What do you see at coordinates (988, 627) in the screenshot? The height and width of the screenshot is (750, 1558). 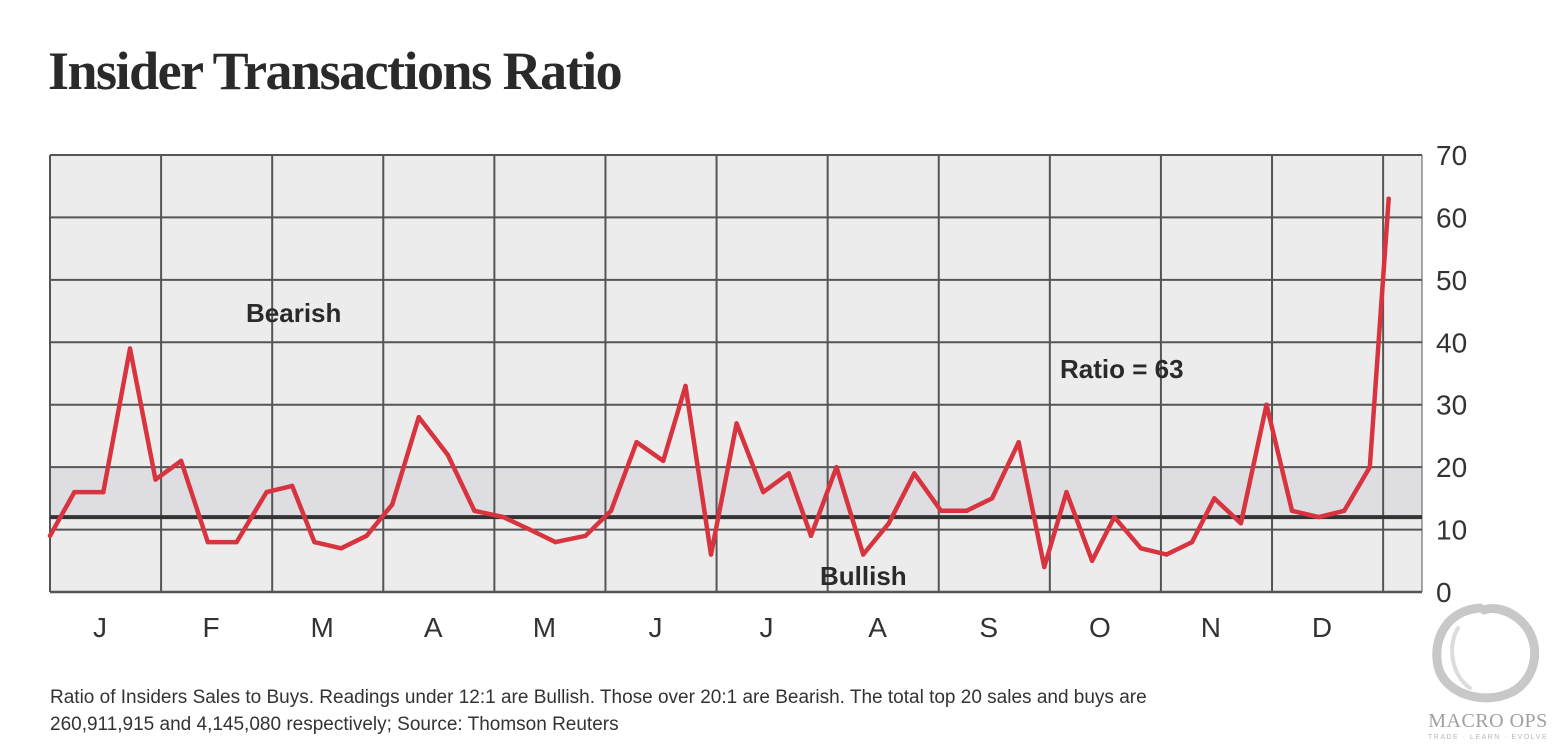 I see `x-tick-label: S` at bounding box center [988, 627].